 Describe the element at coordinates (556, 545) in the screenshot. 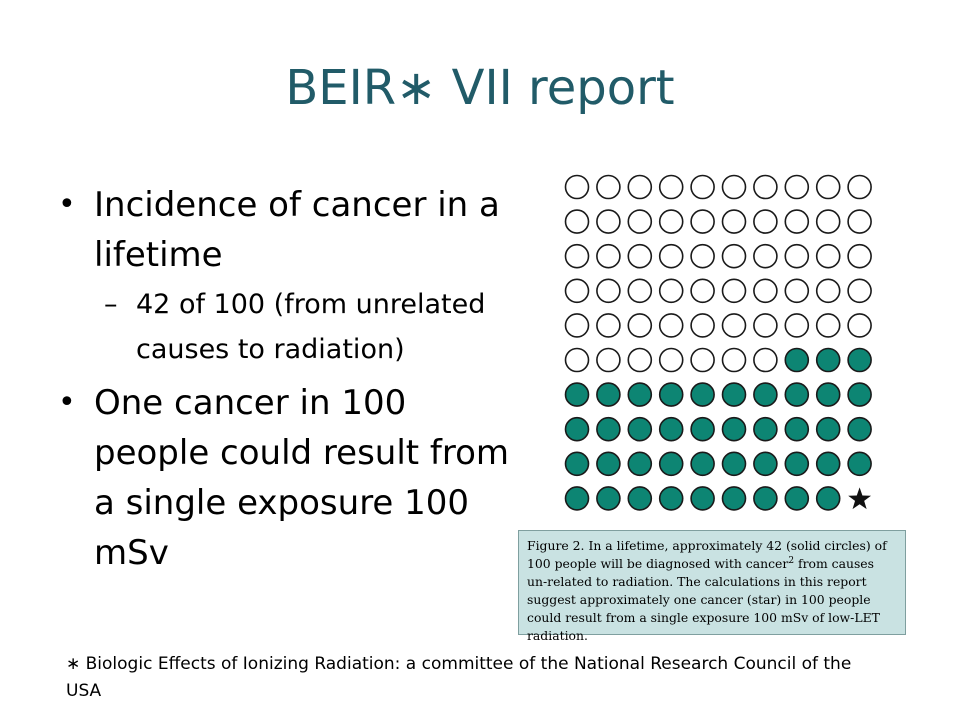

I see `caption-label: Figure 2.` at that location.